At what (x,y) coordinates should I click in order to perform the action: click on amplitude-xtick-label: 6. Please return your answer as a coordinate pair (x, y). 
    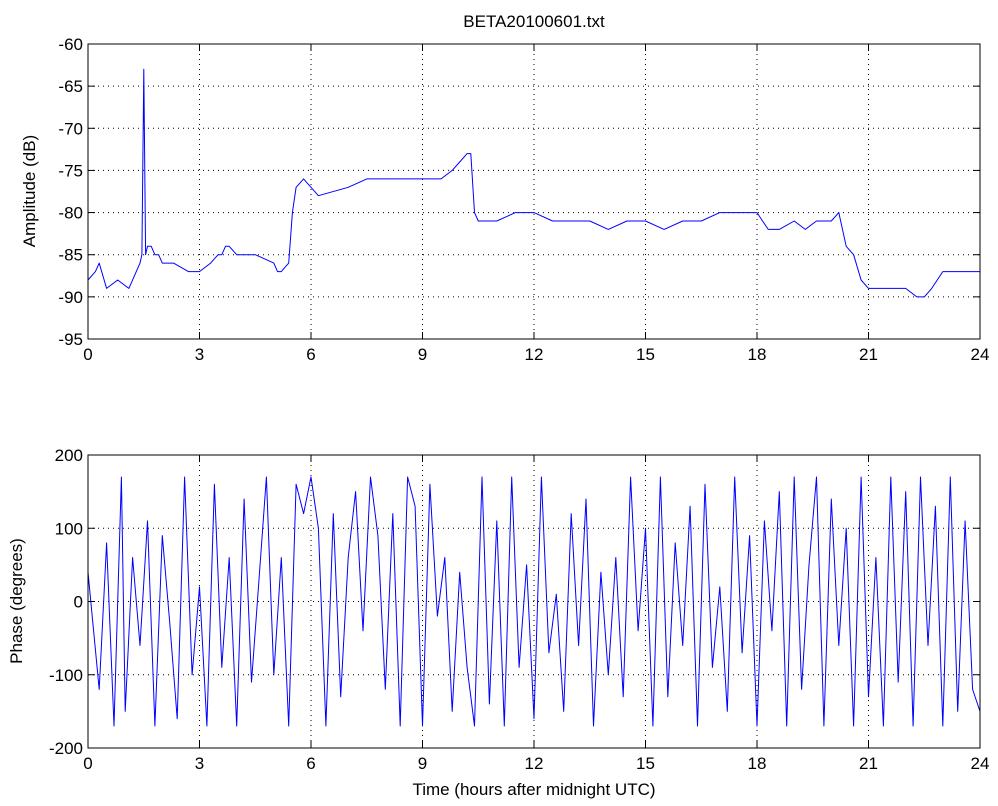
    Looking at the image, I should click on (310, 354).